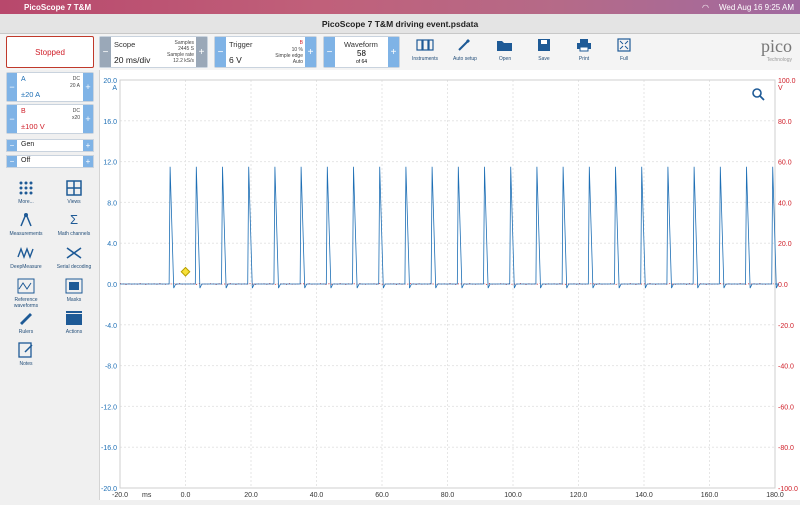 Image resolution: width=800 pixels, height=505 pixels. What do you see at coordinates (26, 267) in the screenshot?
I see `deepmeasure-label: DeepMeasure` at bounding box center [26, 267].